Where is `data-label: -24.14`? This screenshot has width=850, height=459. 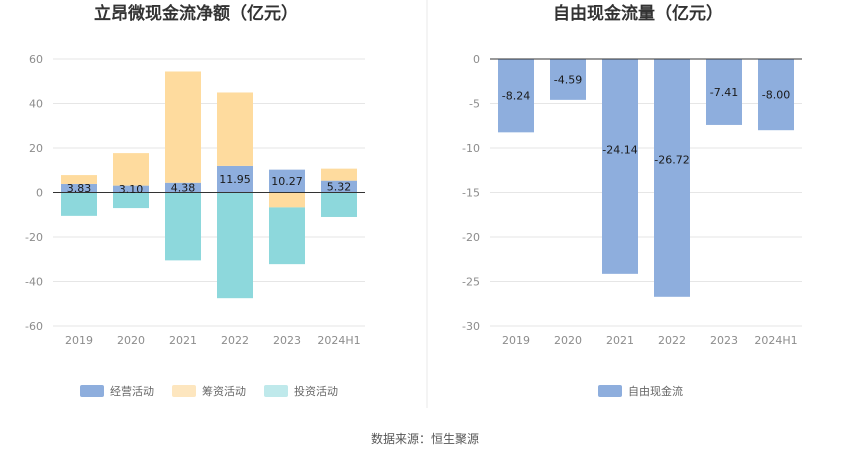 data-label: -24.14 is located at coordinates (619, 150).